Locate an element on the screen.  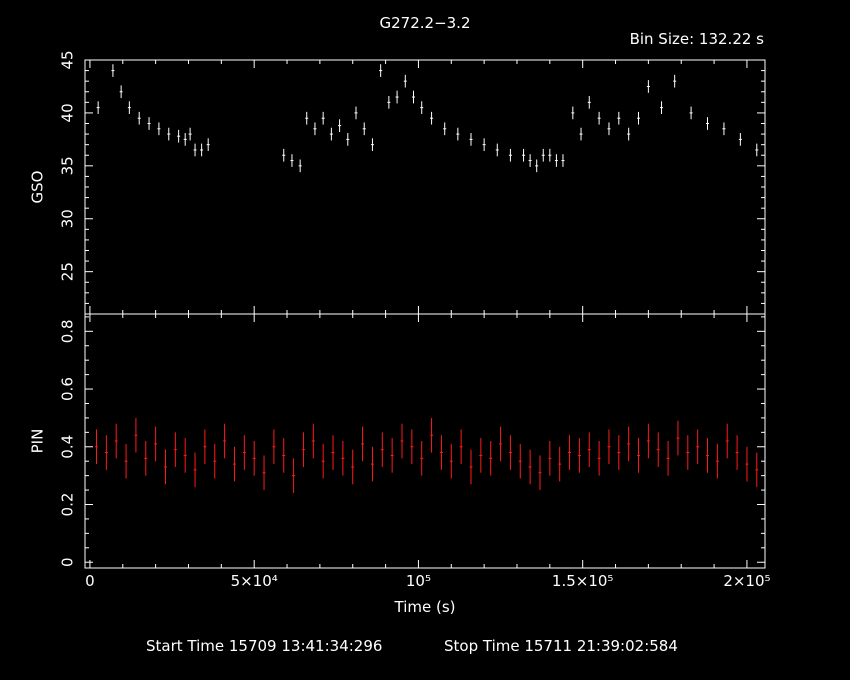
y-tick-label: 35 is located at coordinates (68, 165).